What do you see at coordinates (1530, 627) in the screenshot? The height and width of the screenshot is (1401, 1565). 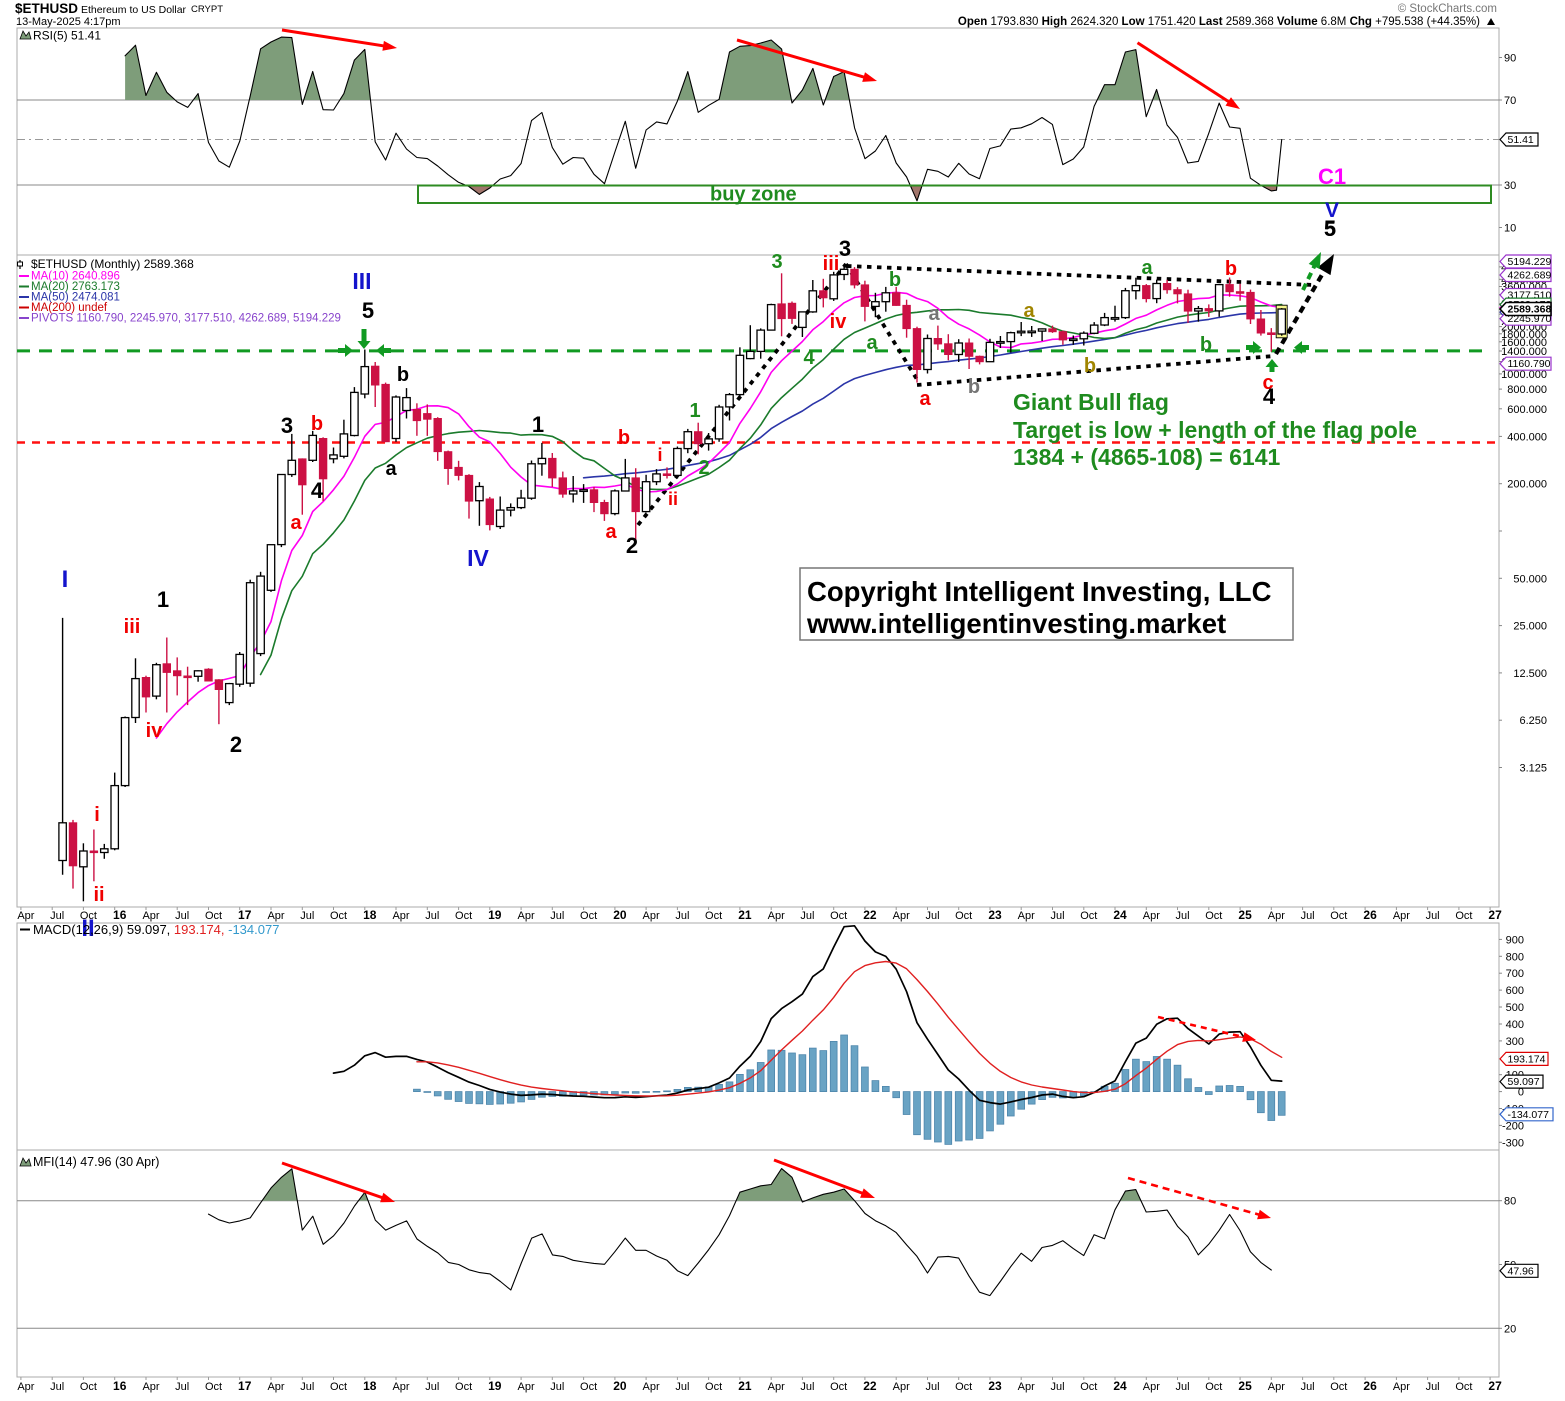 I see `svg-text: 25.000` at bounding box center [1530, 627].